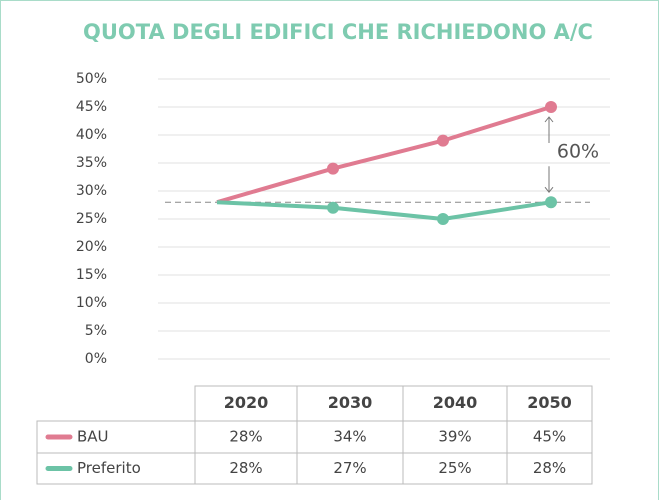 Image resolution: width=659 pixels, height=500 pixels. What do you see at coordinates (246, 402) in the screenshot?
I see `table-header: 2020` at bounding box center [246, 402].